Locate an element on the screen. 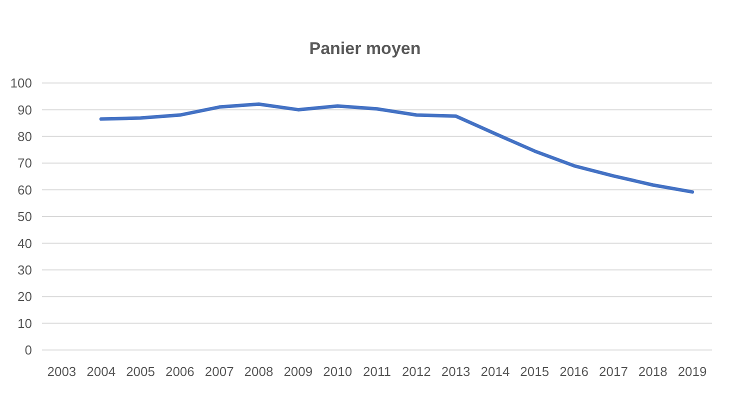 The height and width of the screenshot is (411, 730). x-tick-label: 2003 is located at coordinates (61, 371).